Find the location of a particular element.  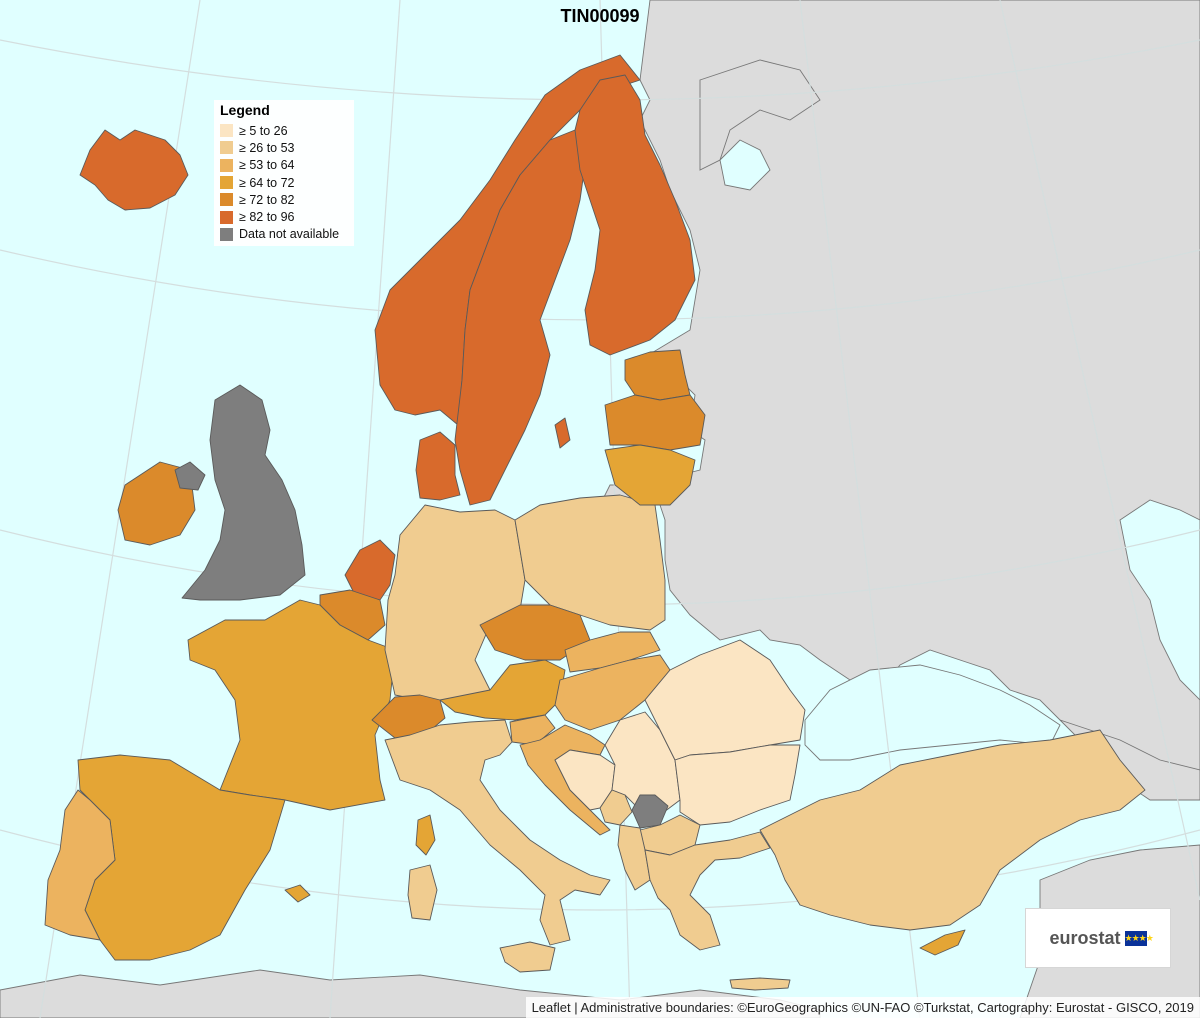

black-sea is located at coordinates (932, 712).